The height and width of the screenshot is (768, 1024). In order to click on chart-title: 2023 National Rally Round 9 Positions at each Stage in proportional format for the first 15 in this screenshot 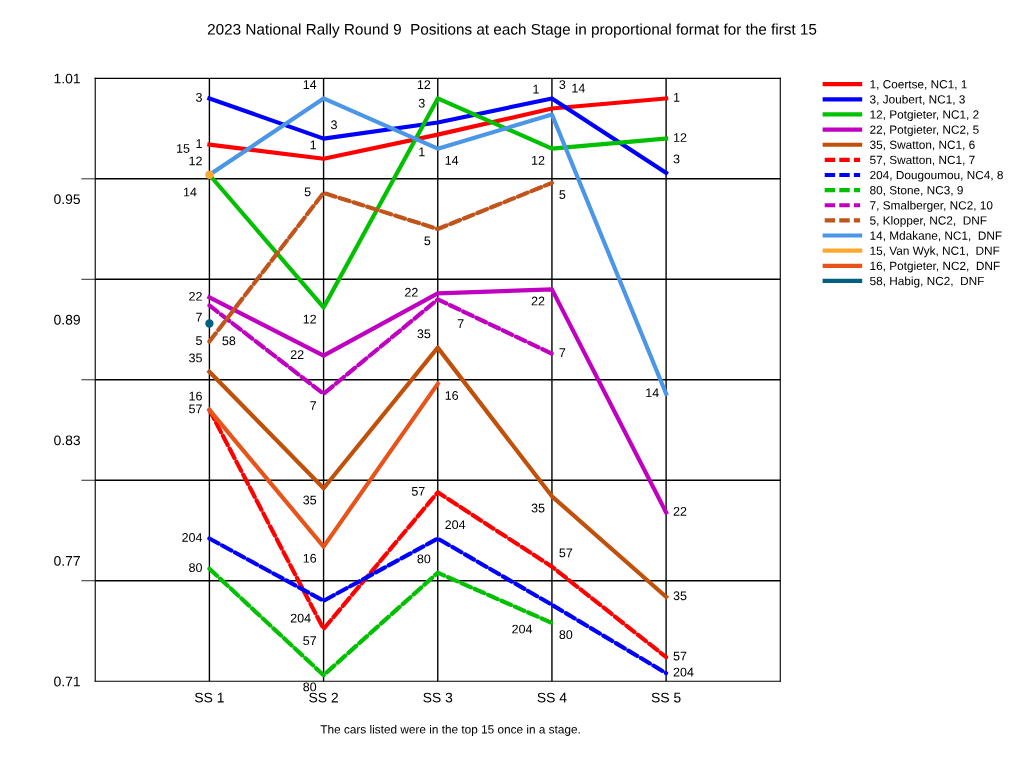, I will do `click(512, 30)`.